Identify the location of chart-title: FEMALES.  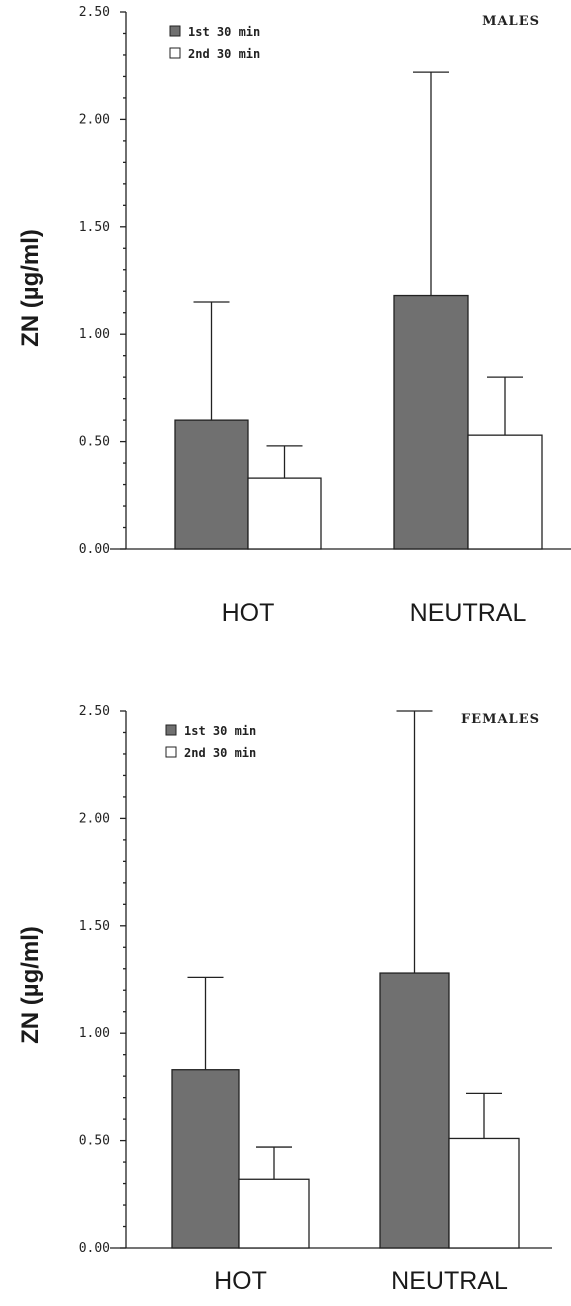
(500, 719).